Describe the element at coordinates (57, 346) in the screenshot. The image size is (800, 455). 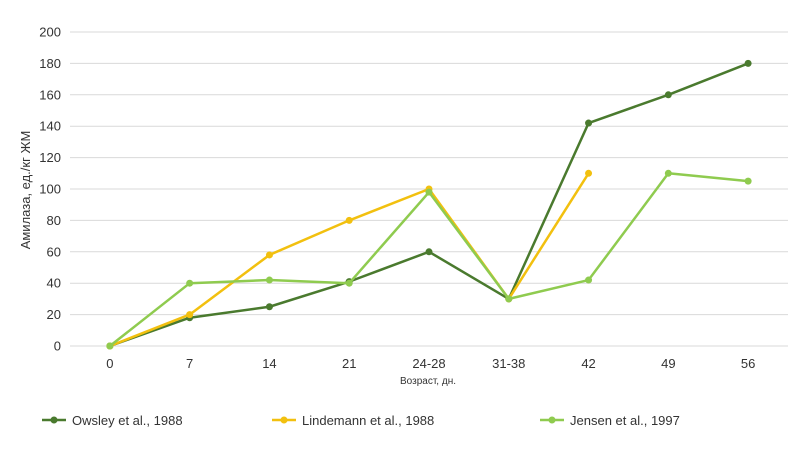
I see `y-tick-label: 0` at that location.